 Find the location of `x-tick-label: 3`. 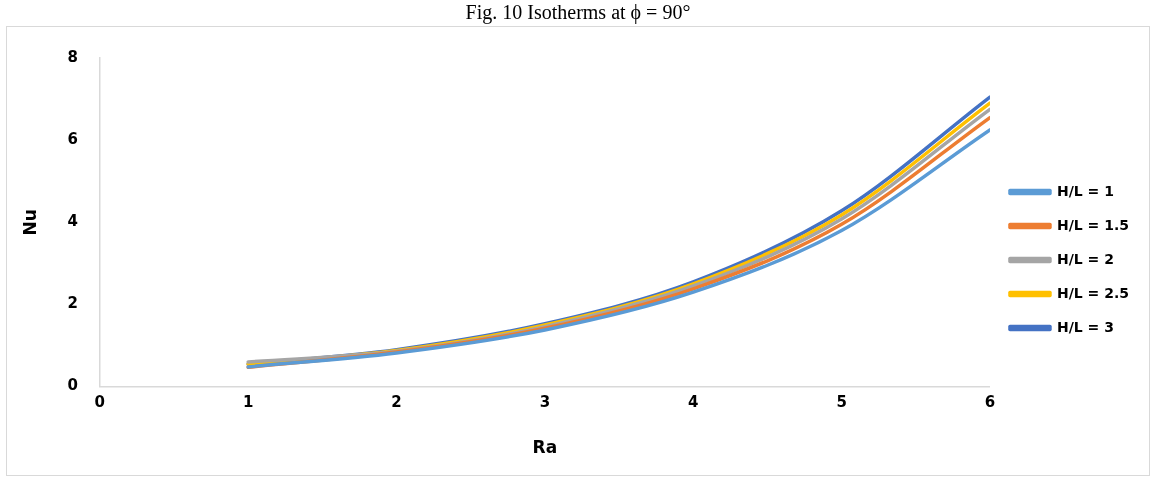

x-tick-label: 3 is located at coordinates (545, 402).